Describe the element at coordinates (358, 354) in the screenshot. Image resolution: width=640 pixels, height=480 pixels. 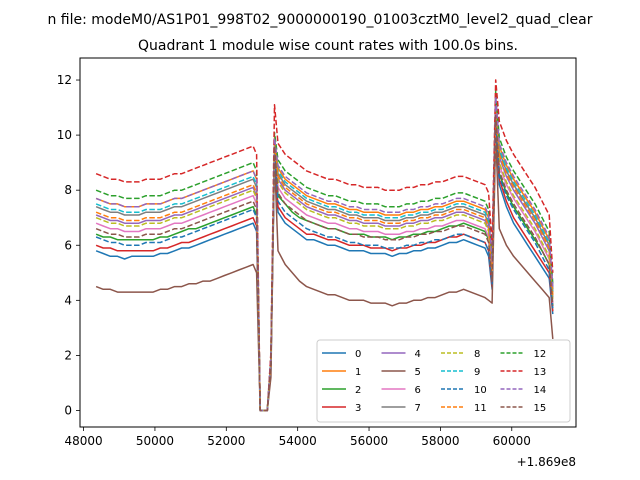
I see `legend-label-0: 0` at that location.